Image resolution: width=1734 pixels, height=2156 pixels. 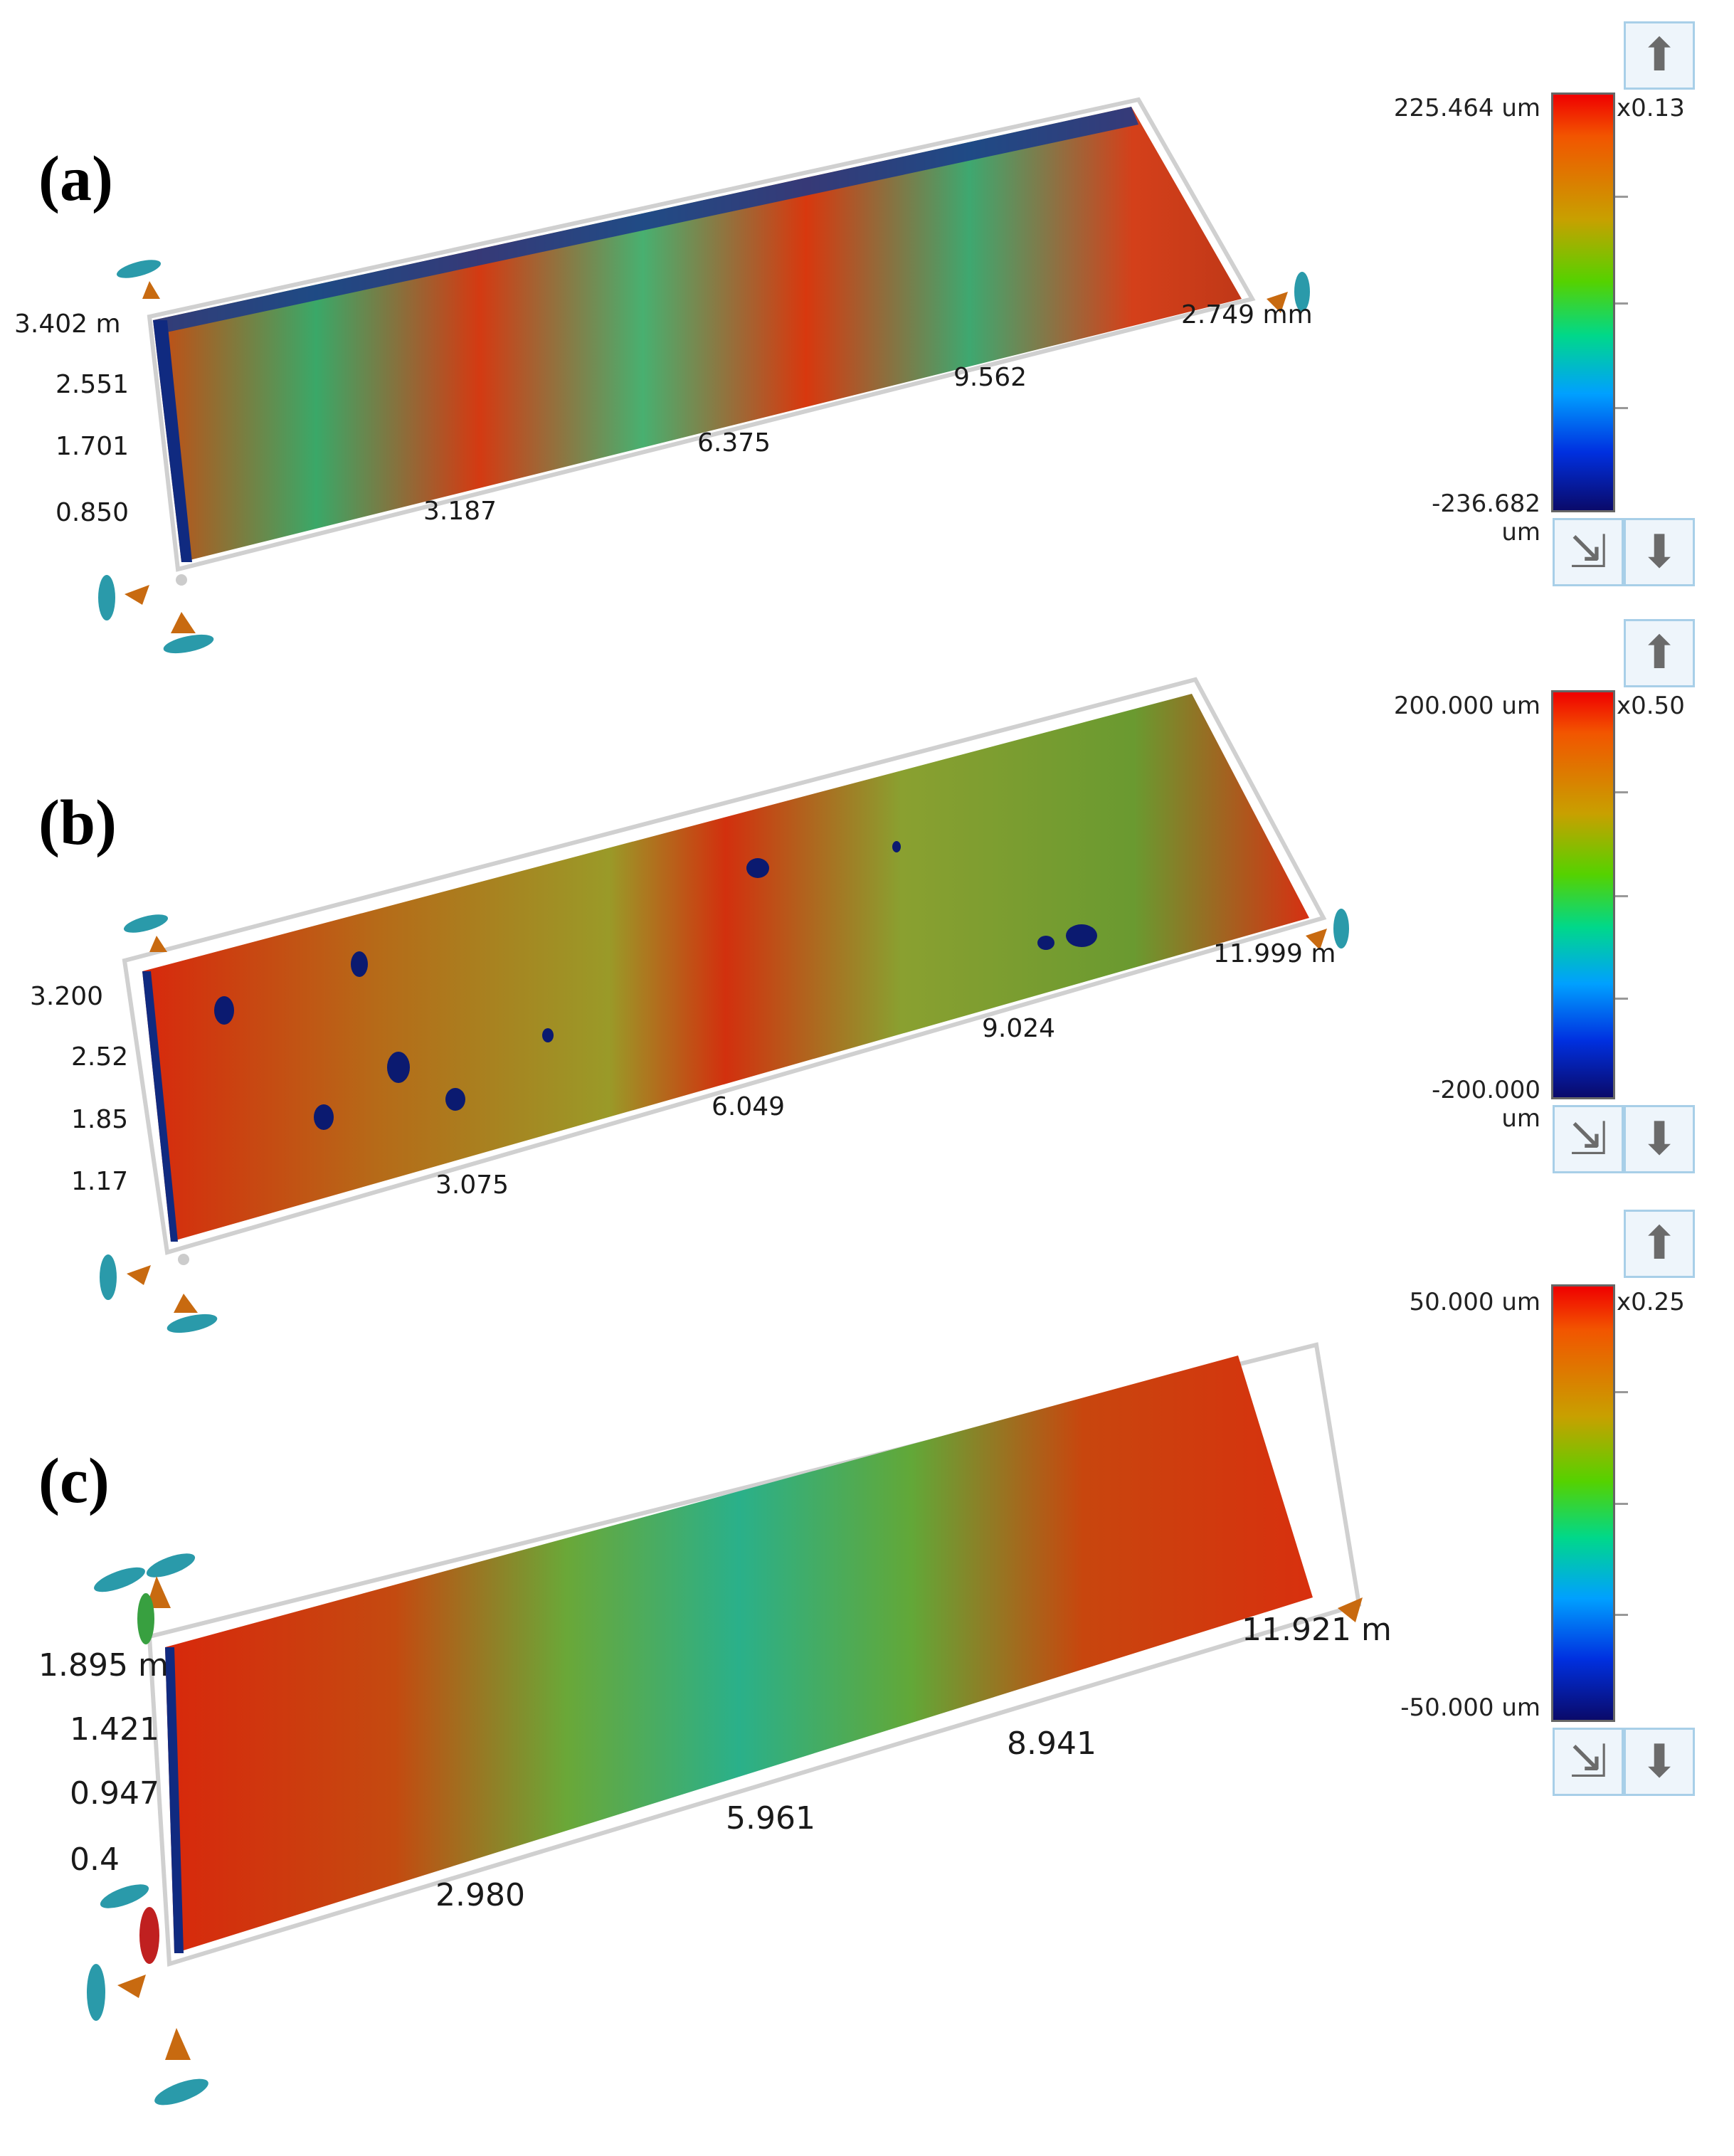 I want to click on colorbar-scale-c, so click(x=1583, y=1503).